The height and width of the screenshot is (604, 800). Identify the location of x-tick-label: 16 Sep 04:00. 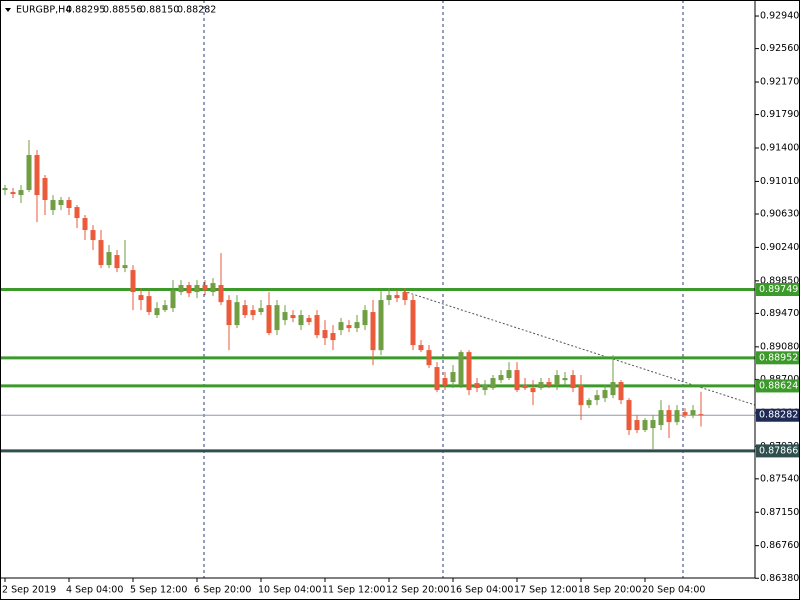
(481, 590).